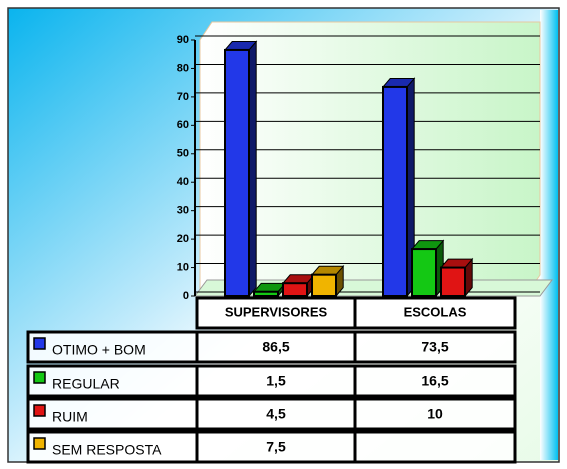  Describe the element at coordinates (107, 450) in the screenshot. I see `legend-label: SEM RESPOSTA` at that location.